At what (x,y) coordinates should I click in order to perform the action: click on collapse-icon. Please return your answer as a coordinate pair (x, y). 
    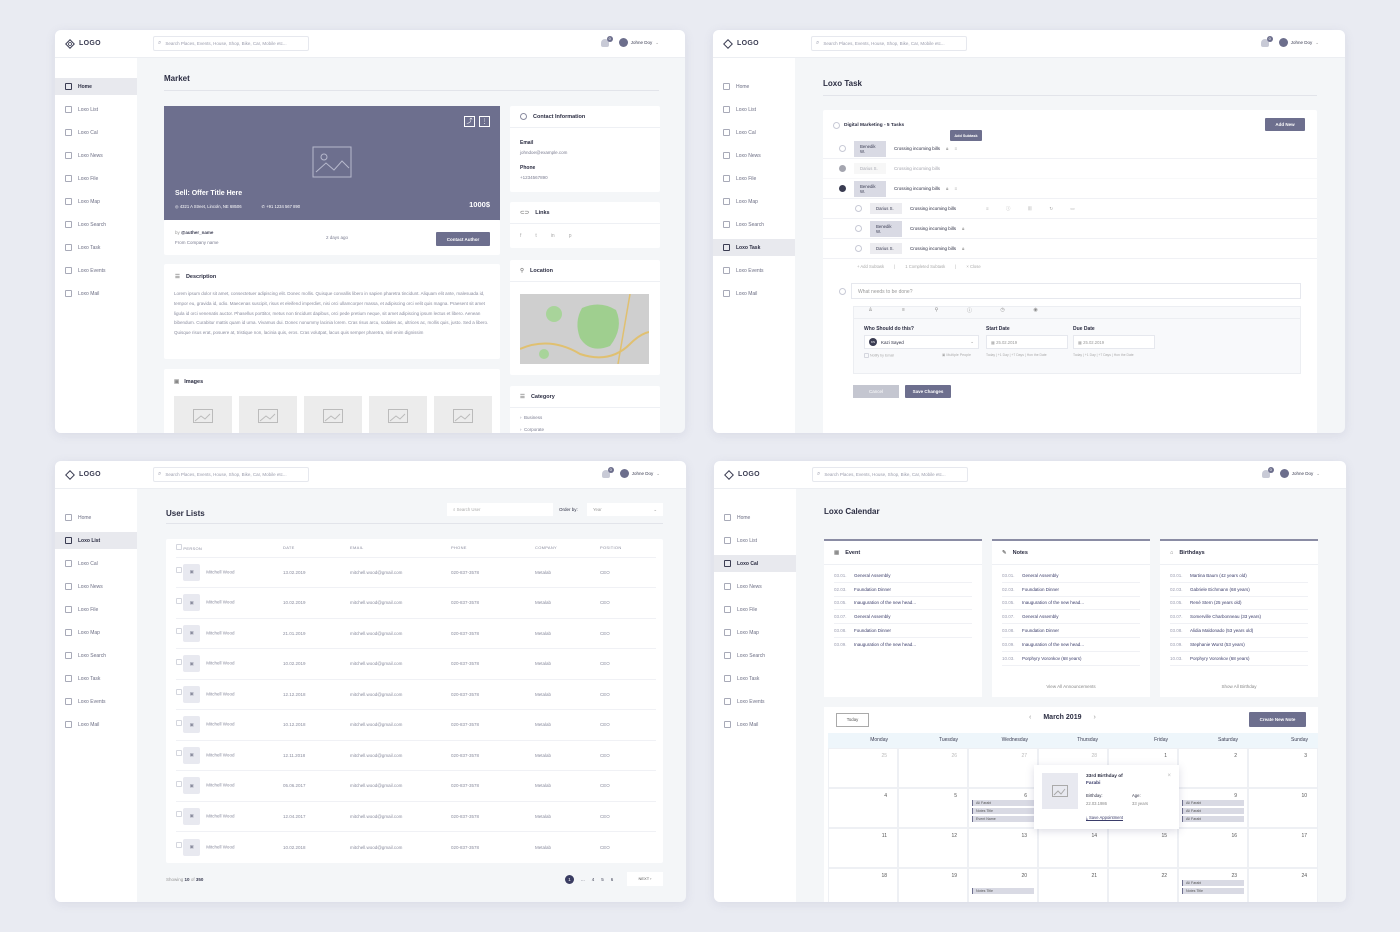
    Looking at the image, I should click on (836, 125).